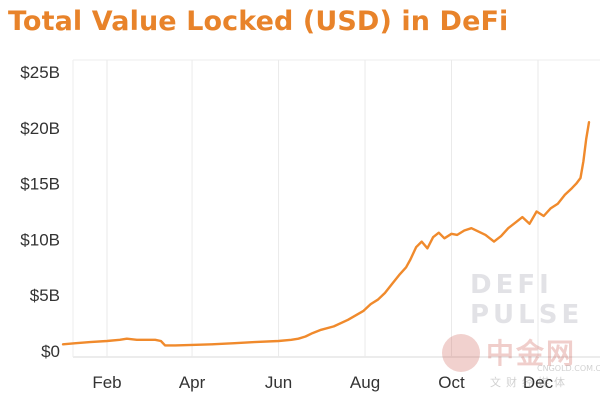 This screenshot has width=600, height=402. I want to click on cngold-wordmark: 中金网, so click(531, 353).